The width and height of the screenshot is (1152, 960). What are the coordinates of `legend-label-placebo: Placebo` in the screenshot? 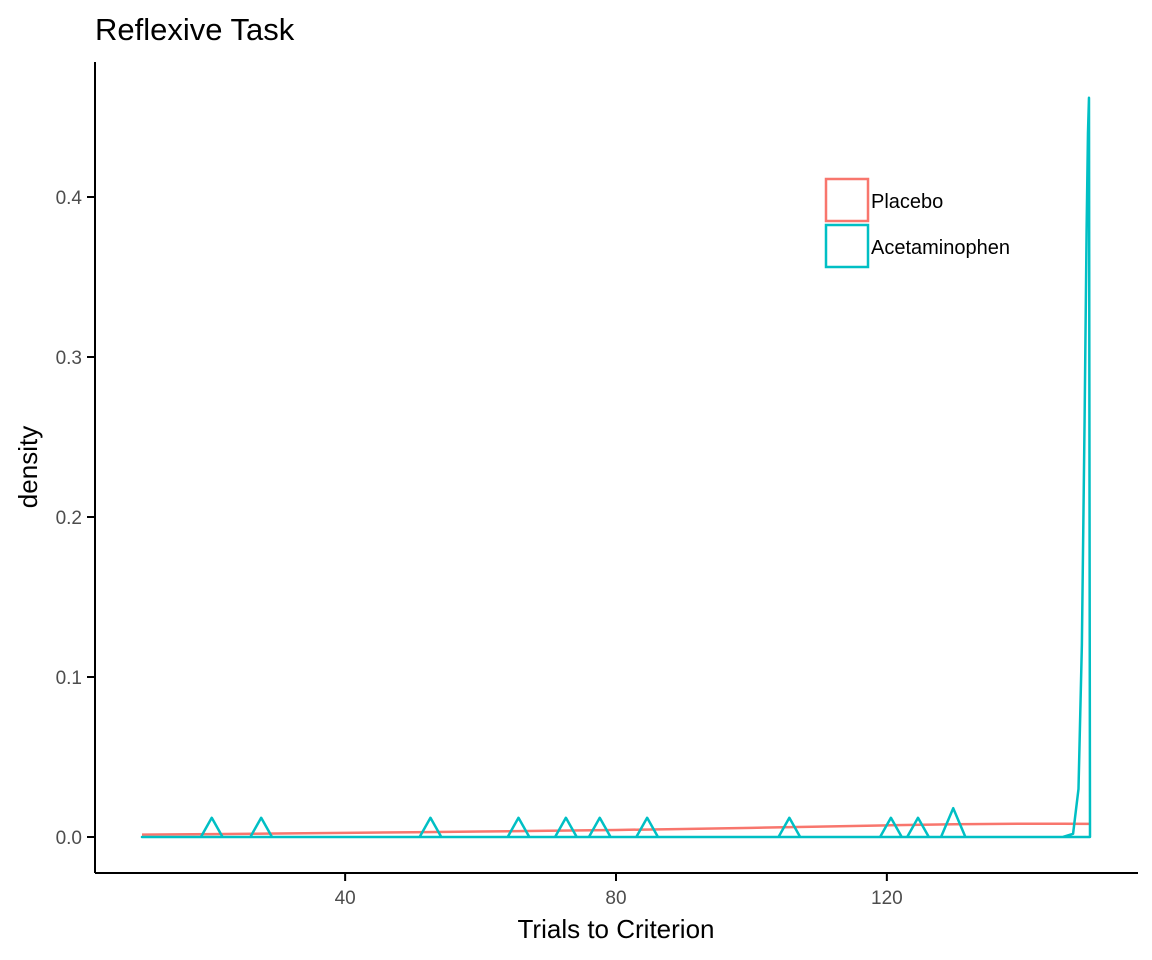 It's located at (907, 202).